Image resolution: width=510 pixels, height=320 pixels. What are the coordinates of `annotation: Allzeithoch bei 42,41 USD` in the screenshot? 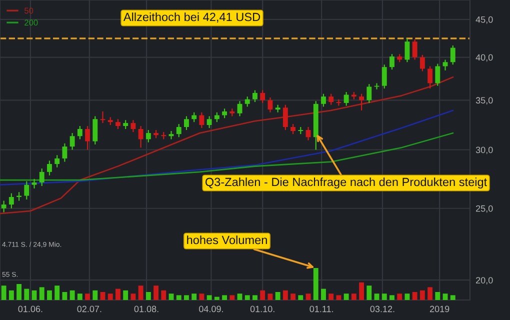 It's located at (191, 17).